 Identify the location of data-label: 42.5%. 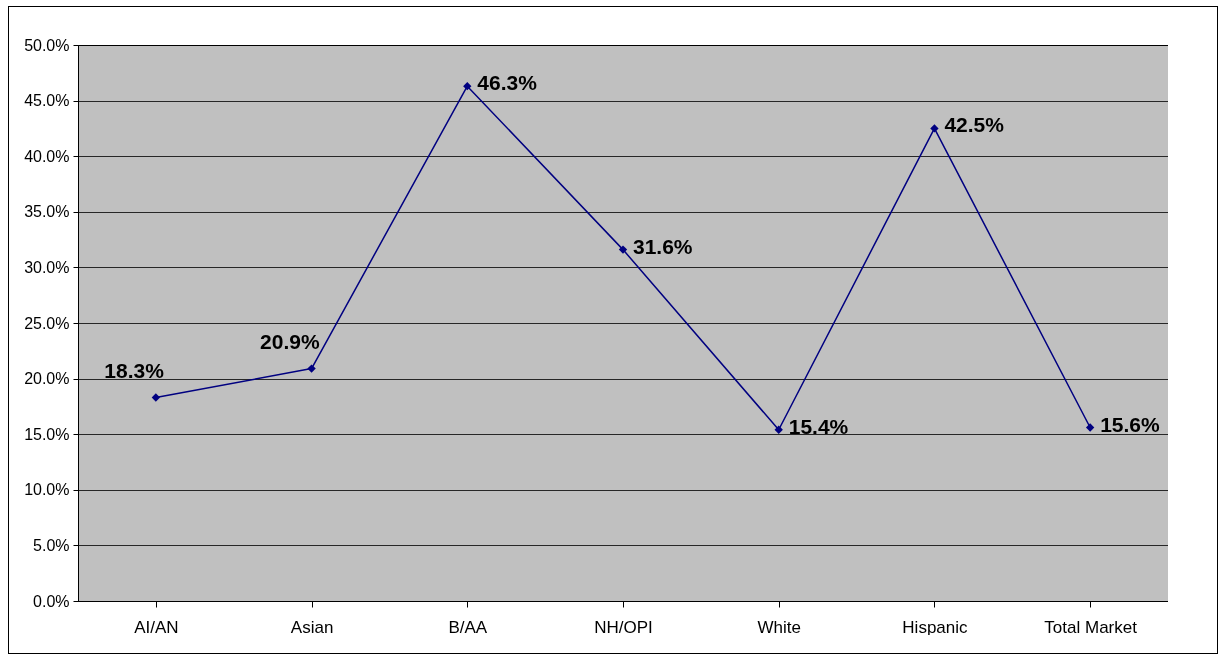
(974, 125).